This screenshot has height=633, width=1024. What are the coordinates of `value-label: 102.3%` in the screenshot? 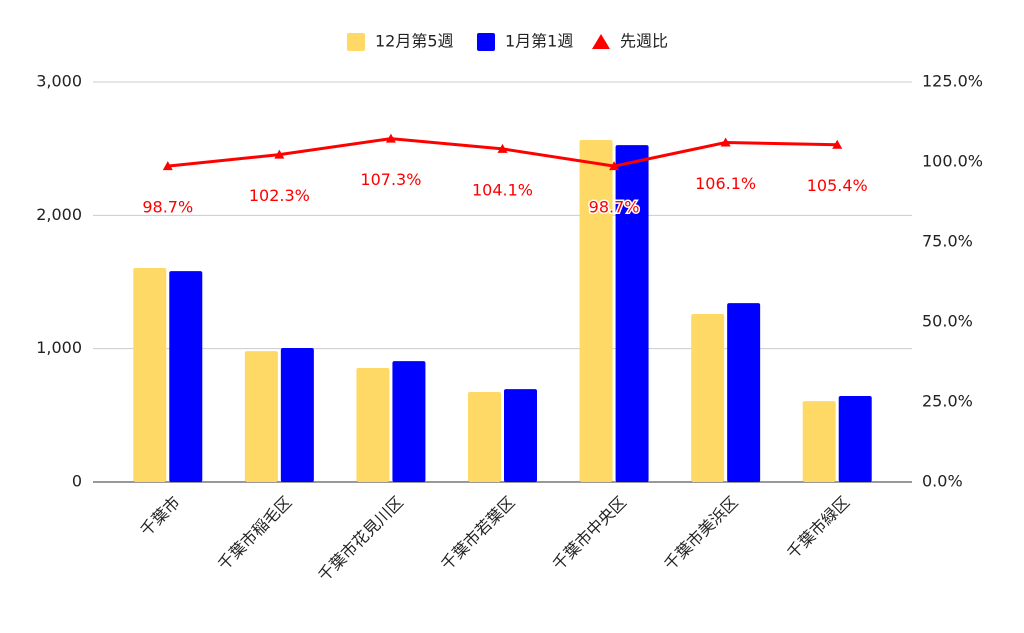 It's located at (279, 195).